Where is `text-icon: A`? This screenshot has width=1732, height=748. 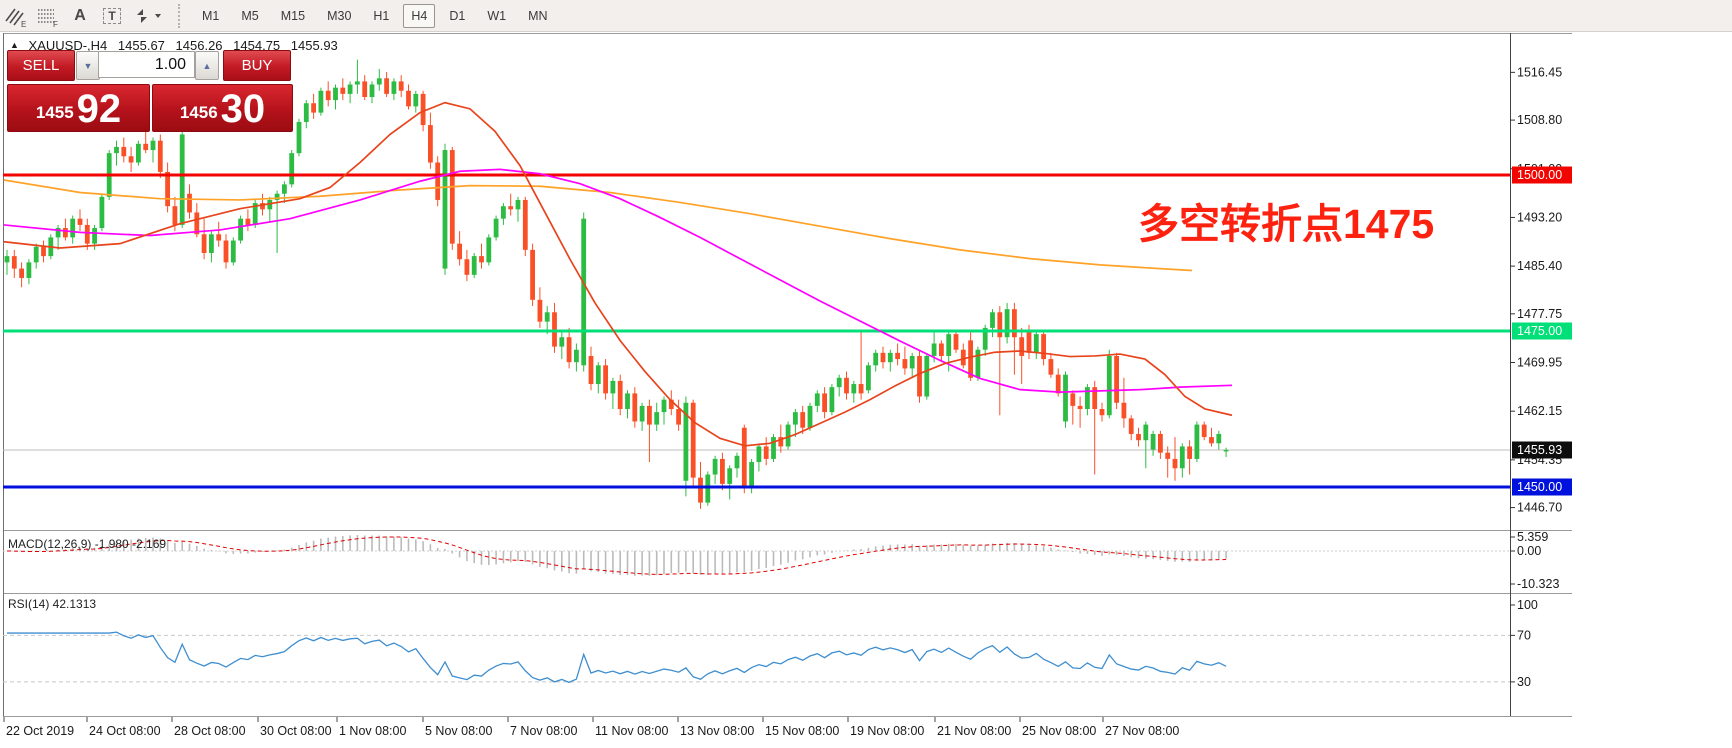 text-icon: A is located at coordinates (80, 15).